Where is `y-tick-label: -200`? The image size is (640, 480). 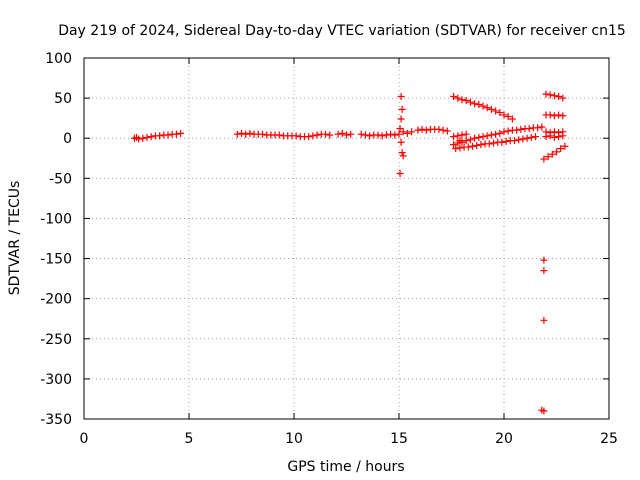 y-tick-label: -200 is located at coordinates (56, 300).